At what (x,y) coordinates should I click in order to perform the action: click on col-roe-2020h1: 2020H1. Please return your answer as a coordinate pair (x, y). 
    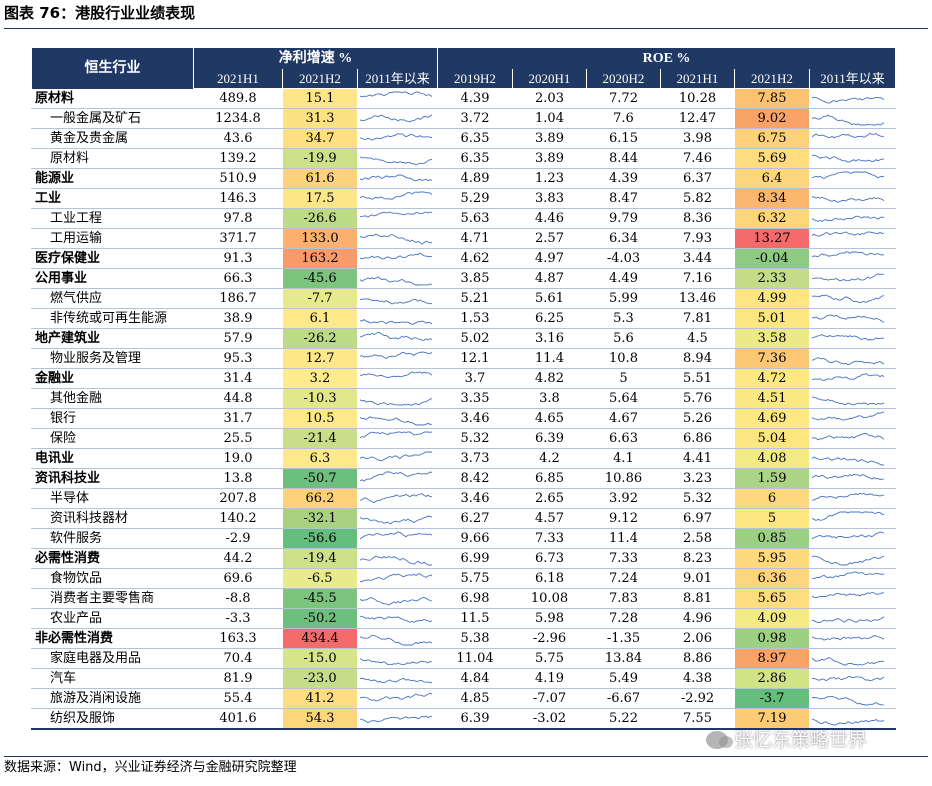
    Looking at the image, I should click on (549, 79).